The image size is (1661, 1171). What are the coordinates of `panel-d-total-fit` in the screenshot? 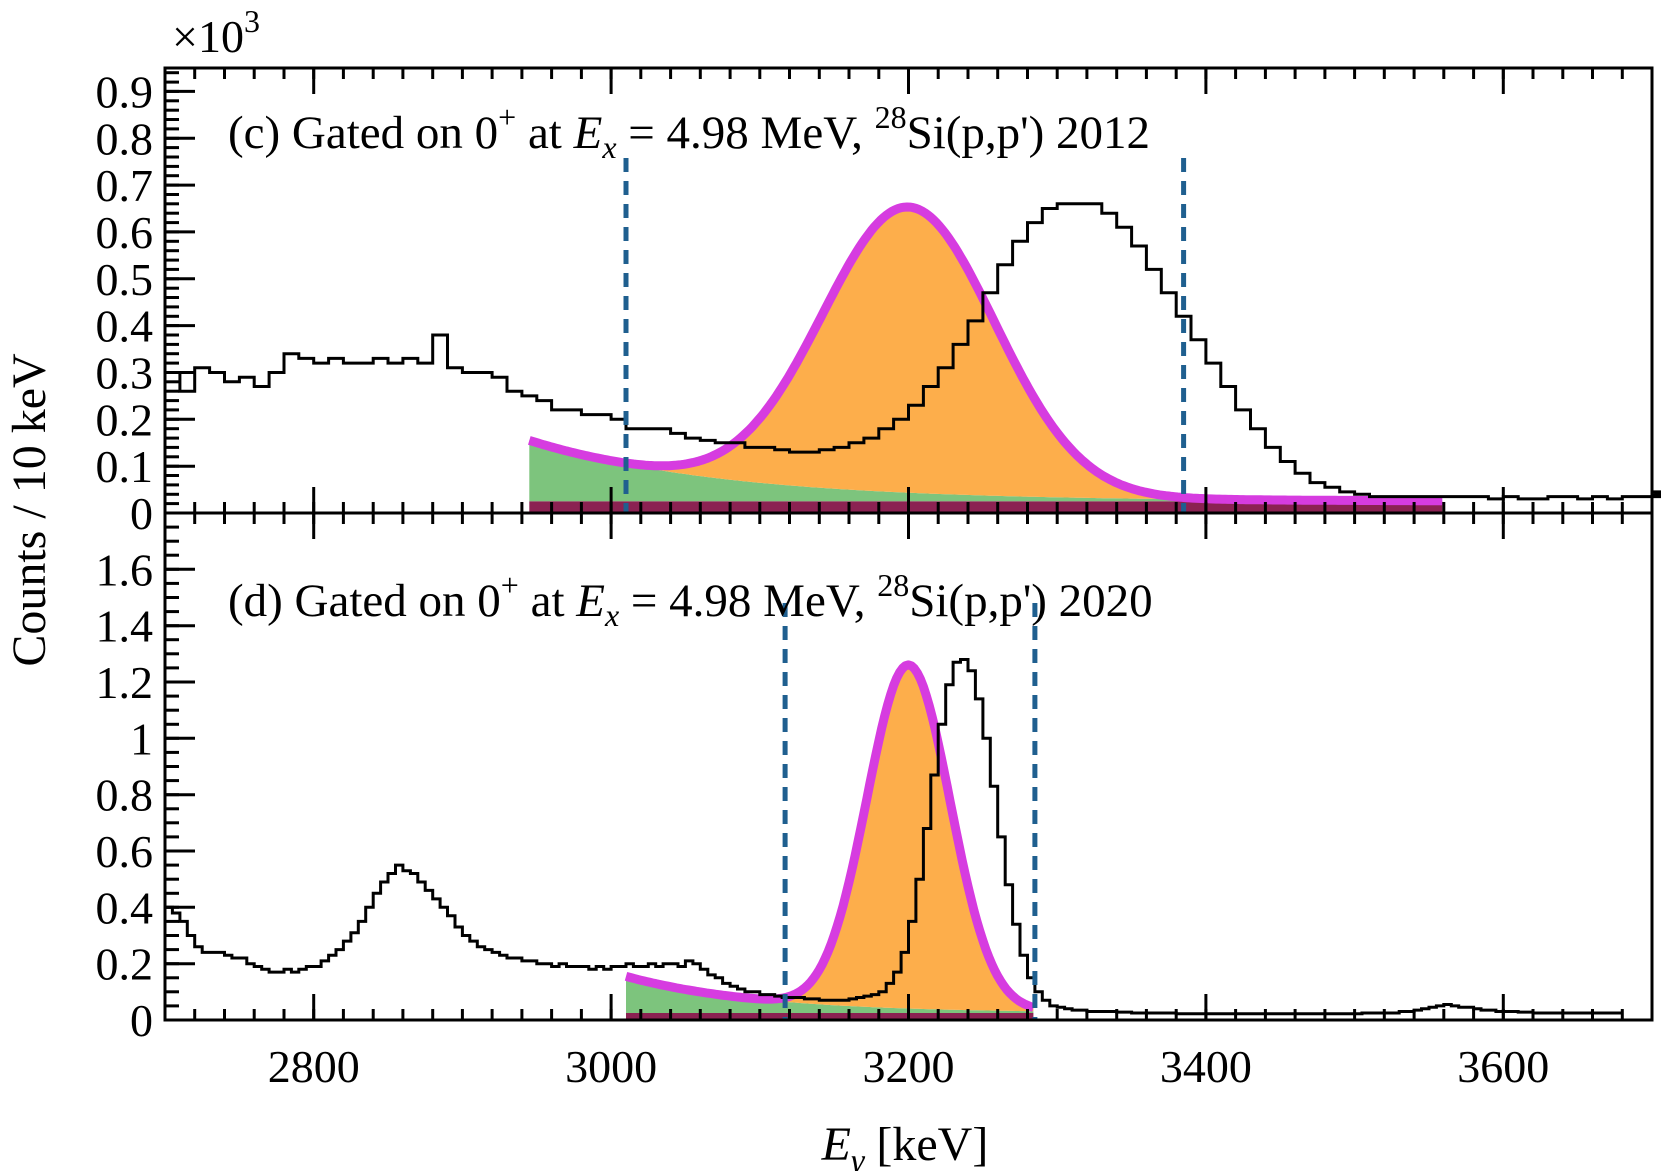 It's located at (829, 836).